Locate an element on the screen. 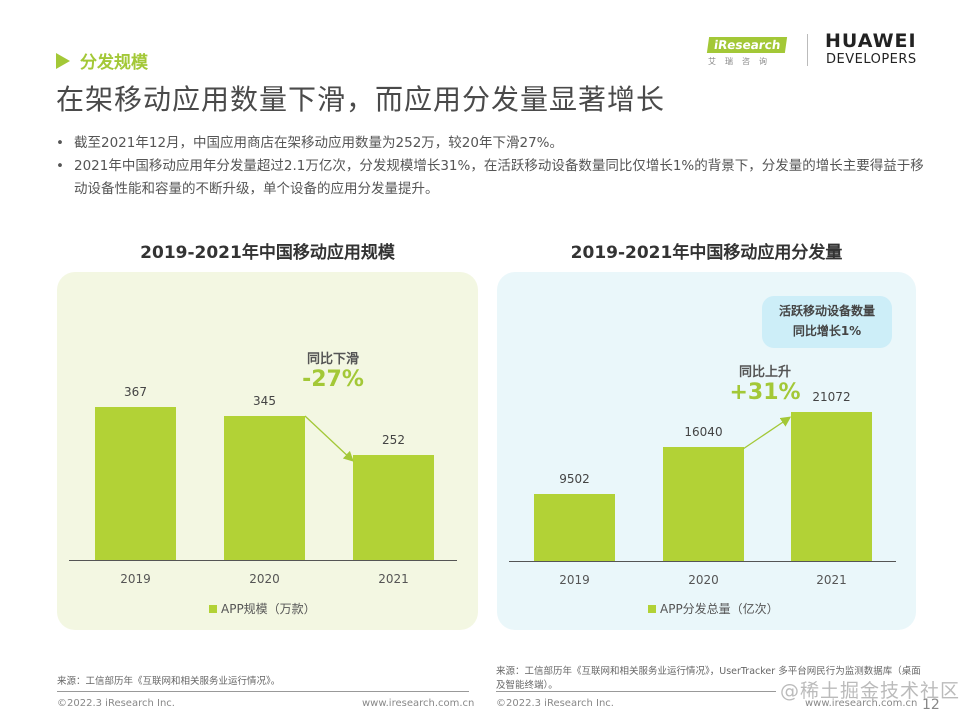 Image resolution: width=960 pixels, height=720 pixels. iresearch-logo: iResearch 艾瑞咨询 is located at coordinates (747, 50).